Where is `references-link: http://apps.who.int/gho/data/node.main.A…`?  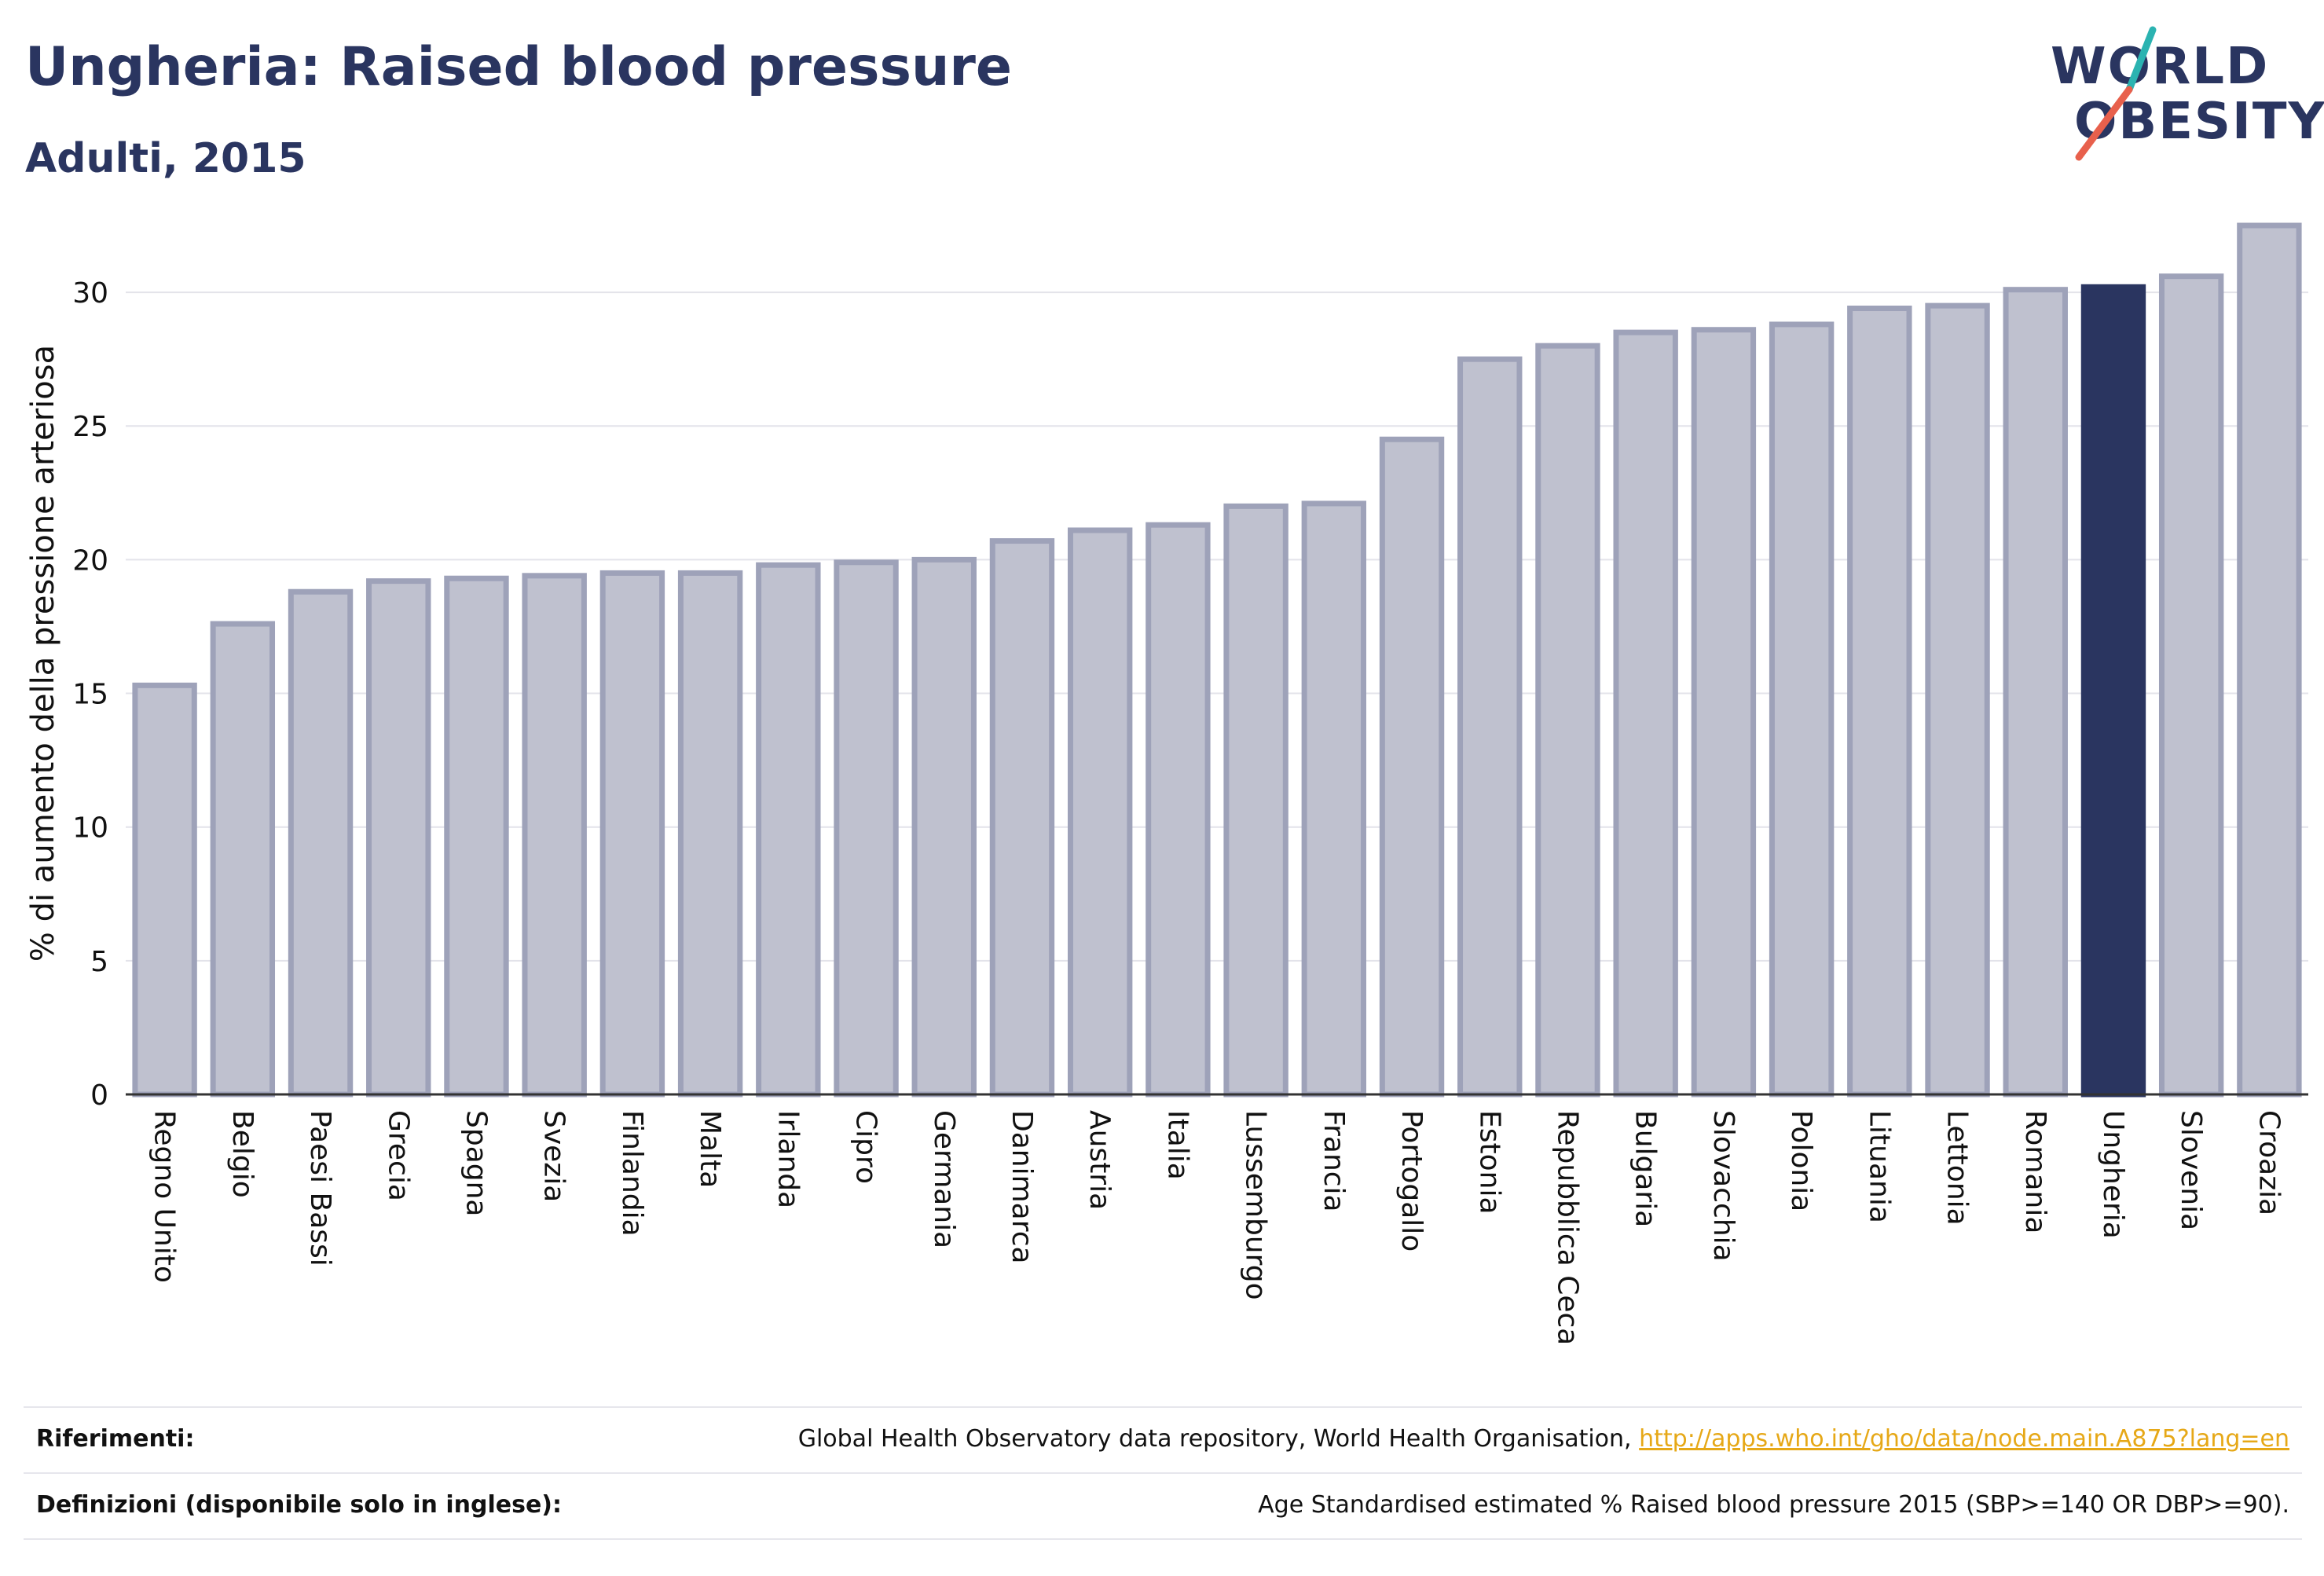 references-link: http://apps.who.int/gho/data/node.main.A… is located at coordinates (1964, 1439).